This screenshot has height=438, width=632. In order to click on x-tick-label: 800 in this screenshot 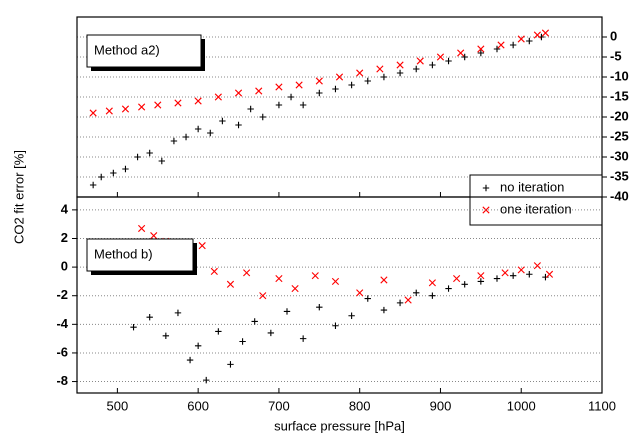, I will do `click(360, 405)`.